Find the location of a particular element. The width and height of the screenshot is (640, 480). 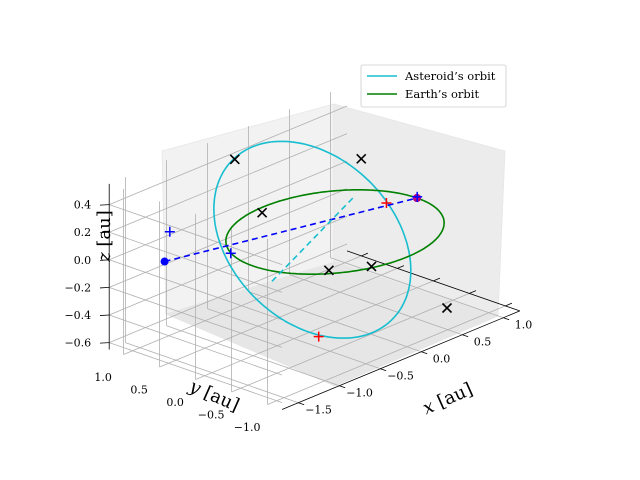

x-tick-label: −0.5 is located at coordinates (400, 376).